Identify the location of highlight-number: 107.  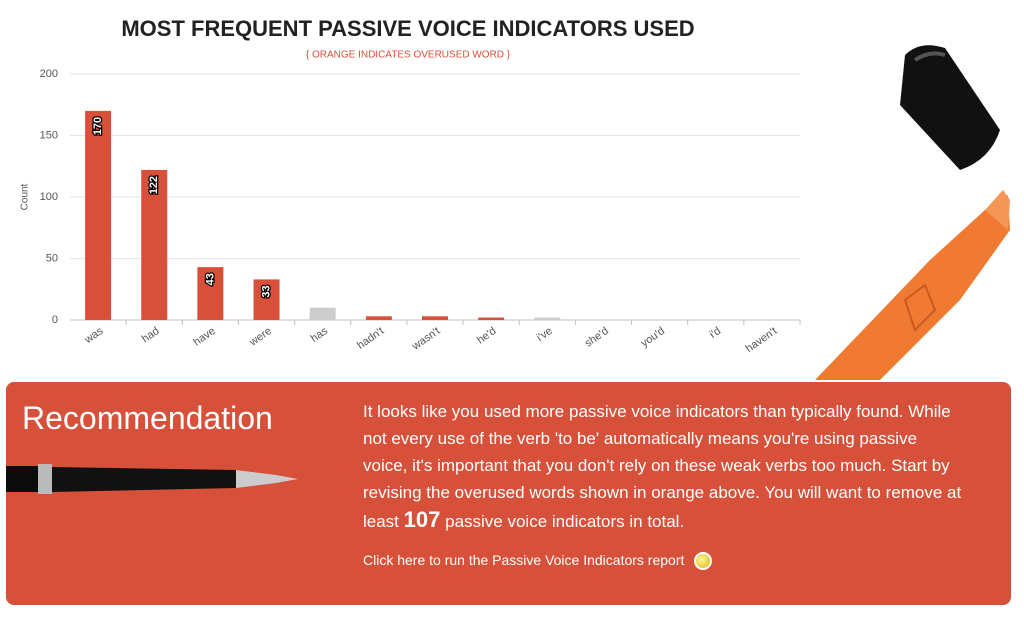
(422, 519).